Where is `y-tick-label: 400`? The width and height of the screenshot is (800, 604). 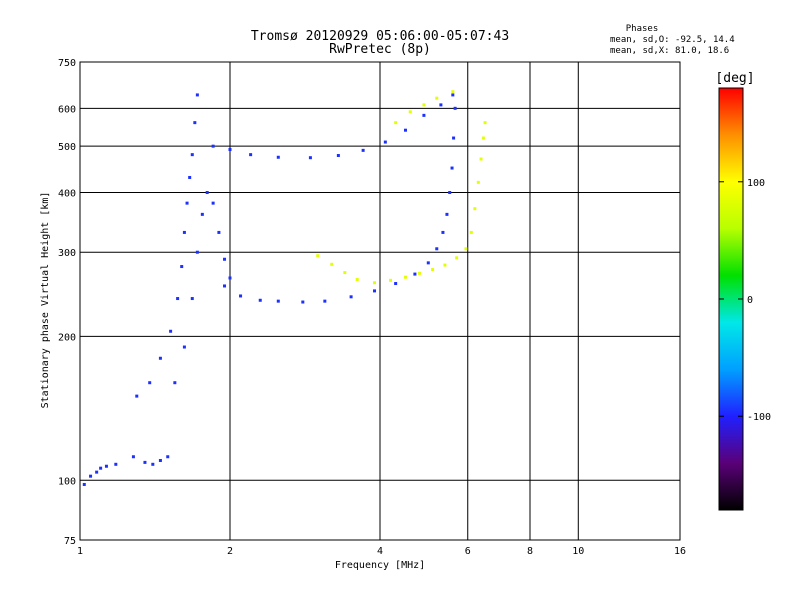
y-tick-label: 400 is located at coordinates (67, 193).